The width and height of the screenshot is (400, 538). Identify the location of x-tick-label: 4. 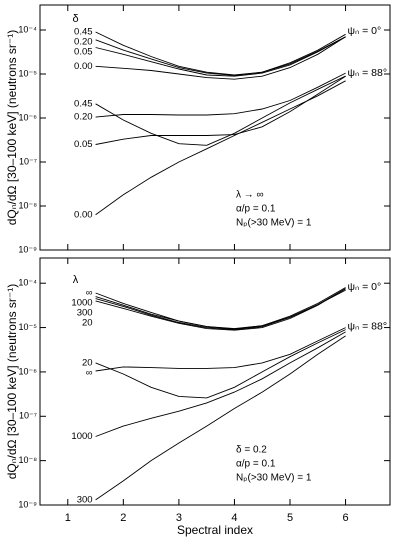
(234, 518).